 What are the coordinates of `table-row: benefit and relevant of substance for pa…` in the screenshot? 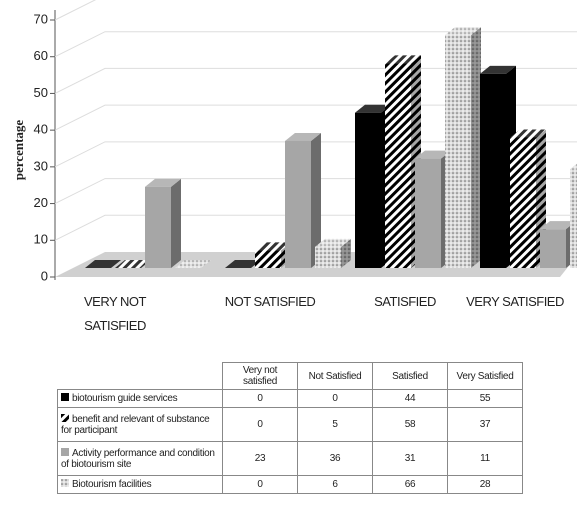 It's located at (290, 424).